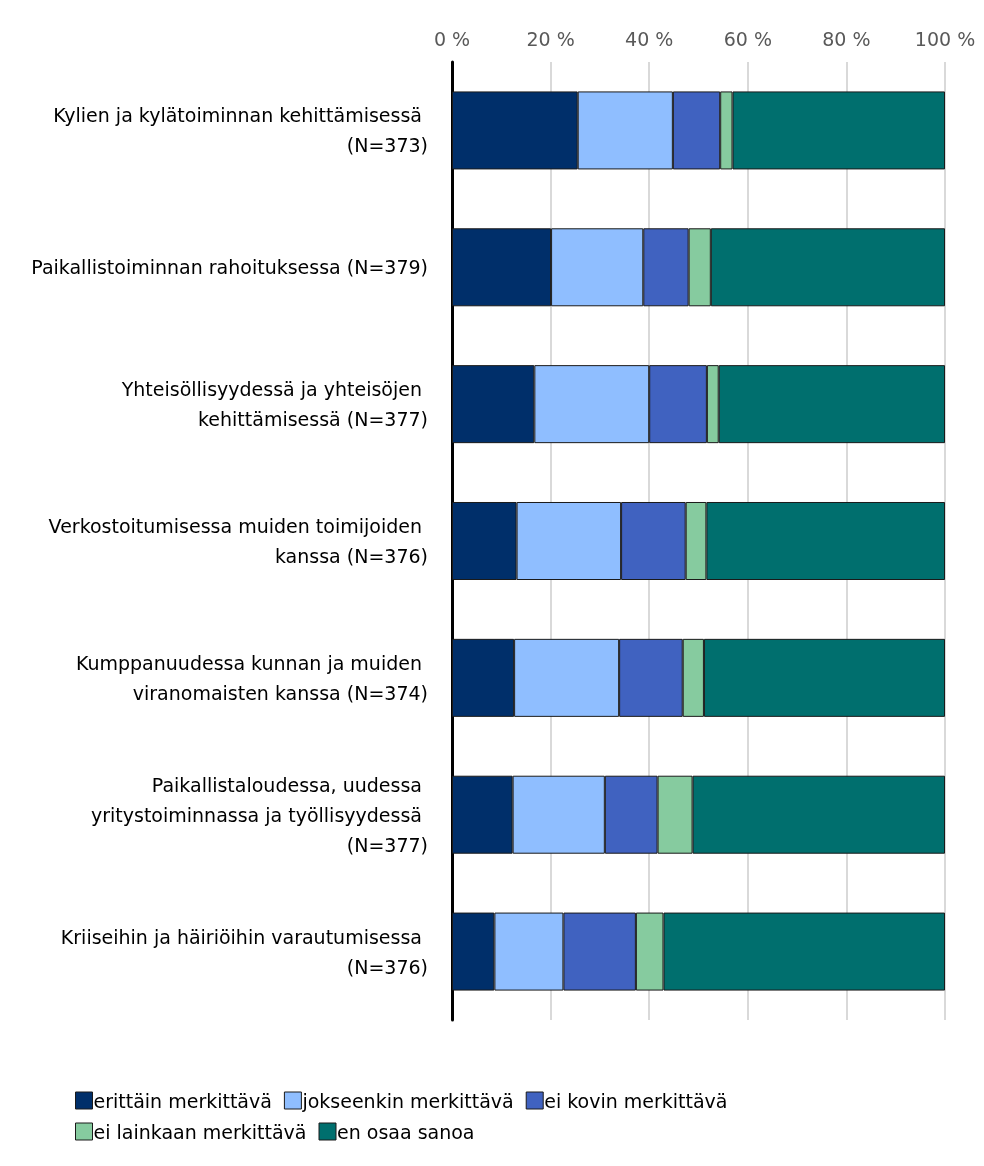 Image resolution: width=984 pixels, height=1166 pixels. What do you see at coordinates (846, 38) in the screenshot?
I see `x-tick-label: 80 %` at bounding box center [846, 38].